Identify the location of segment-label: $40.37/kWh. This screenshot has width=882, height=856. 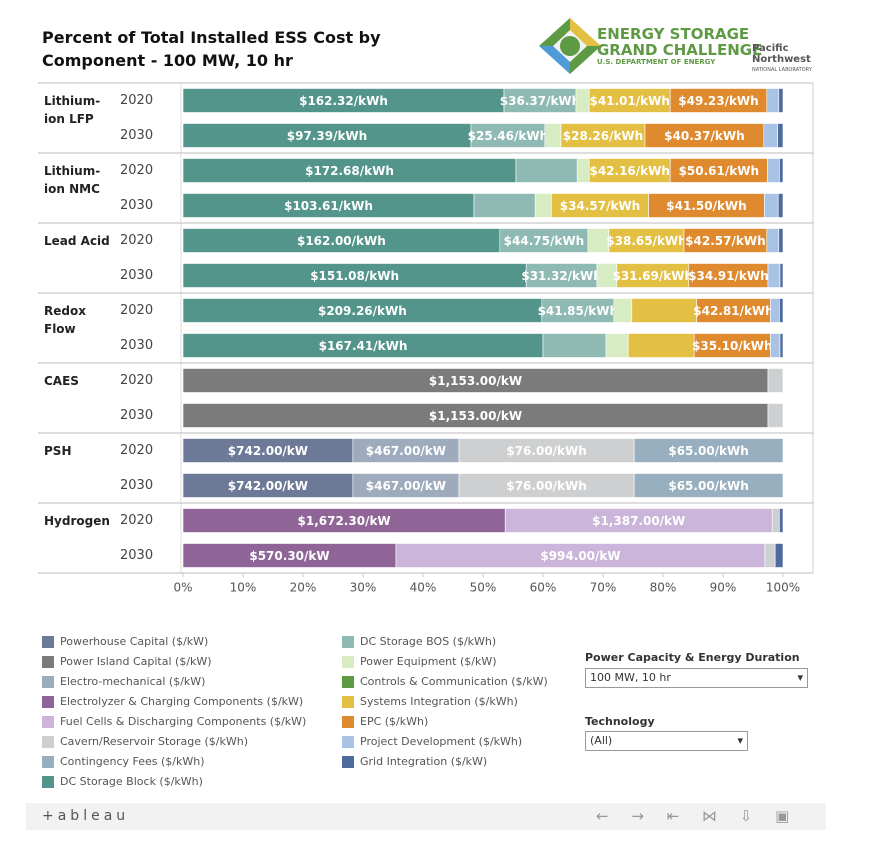
(704, 136).